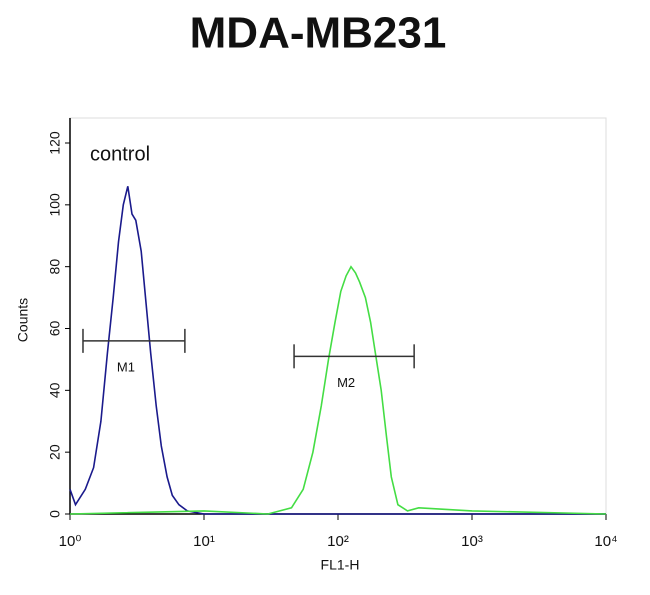 The image size is (650, 595). What do you see at coordinates (55, 143) in the screenshot?
I see `y-tick-label: 120` at bounding box center [55, 143].